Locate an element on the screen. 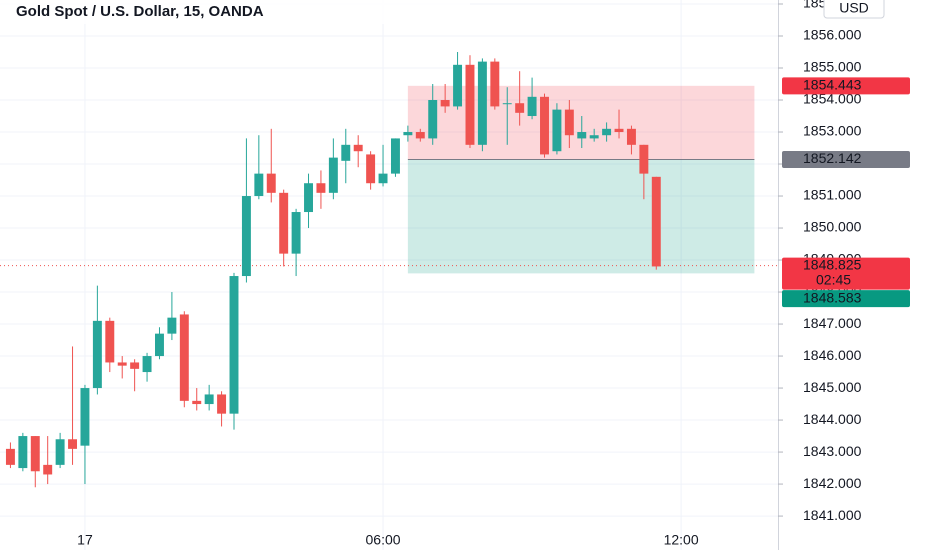  currency-box is located at coordinates (854, 9).